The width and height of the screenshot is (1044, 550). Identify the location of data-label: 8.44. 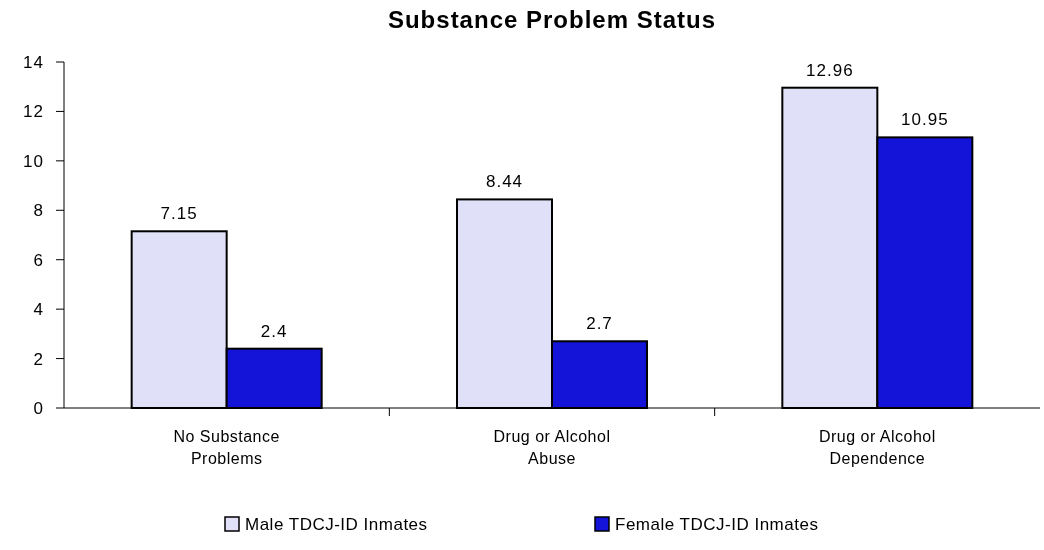
(504, 182).